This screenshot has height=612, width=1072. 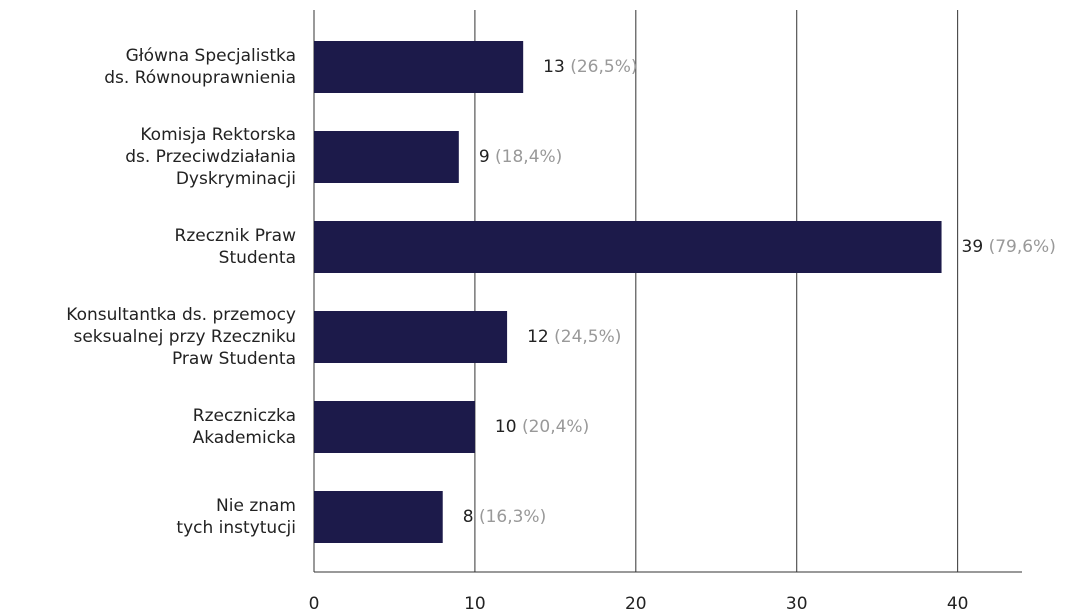 What do you see at coordinates (958, 603) in the screenshot?
I see `x-tick-label: 40` at bounding box center [958, 603].